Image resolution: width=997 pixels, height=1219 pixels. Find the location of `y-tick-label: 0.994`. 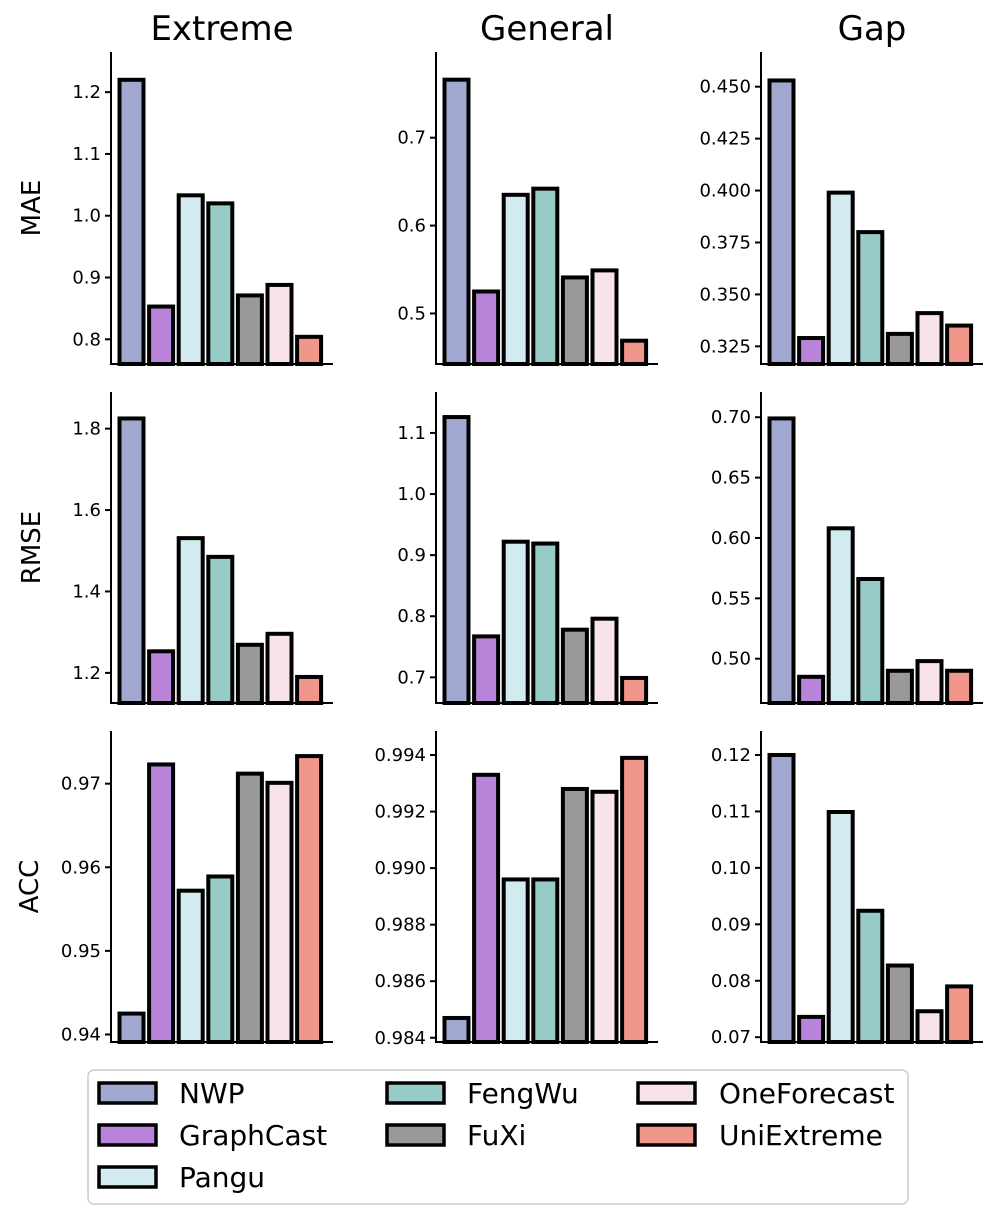

y-tick-label: 0.994 is located at coordinates (400, 755).